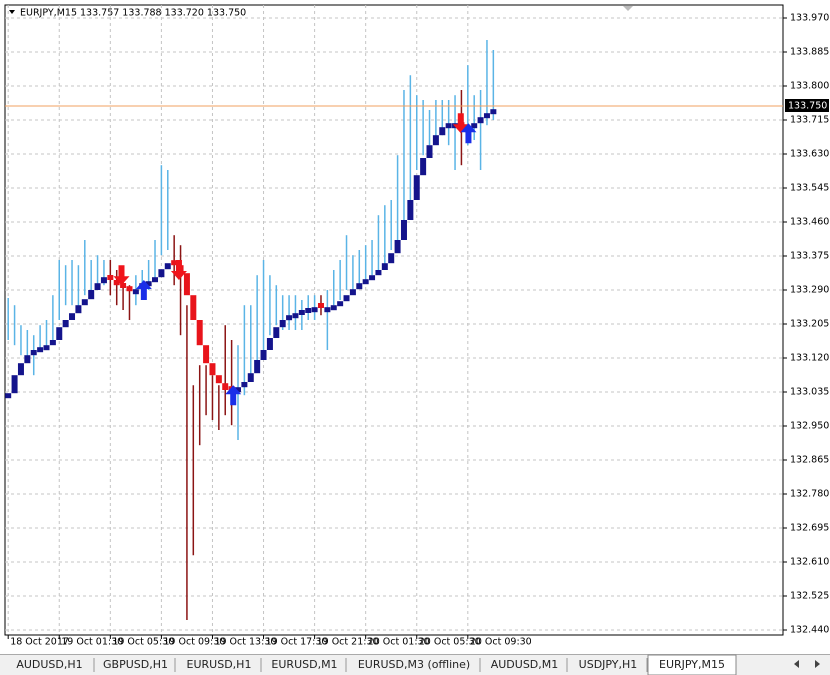  What do you see at coordinates (809, 562) in the screenshot?
I see `y-tick-label: 132.610` at bounding box center [809, 562].